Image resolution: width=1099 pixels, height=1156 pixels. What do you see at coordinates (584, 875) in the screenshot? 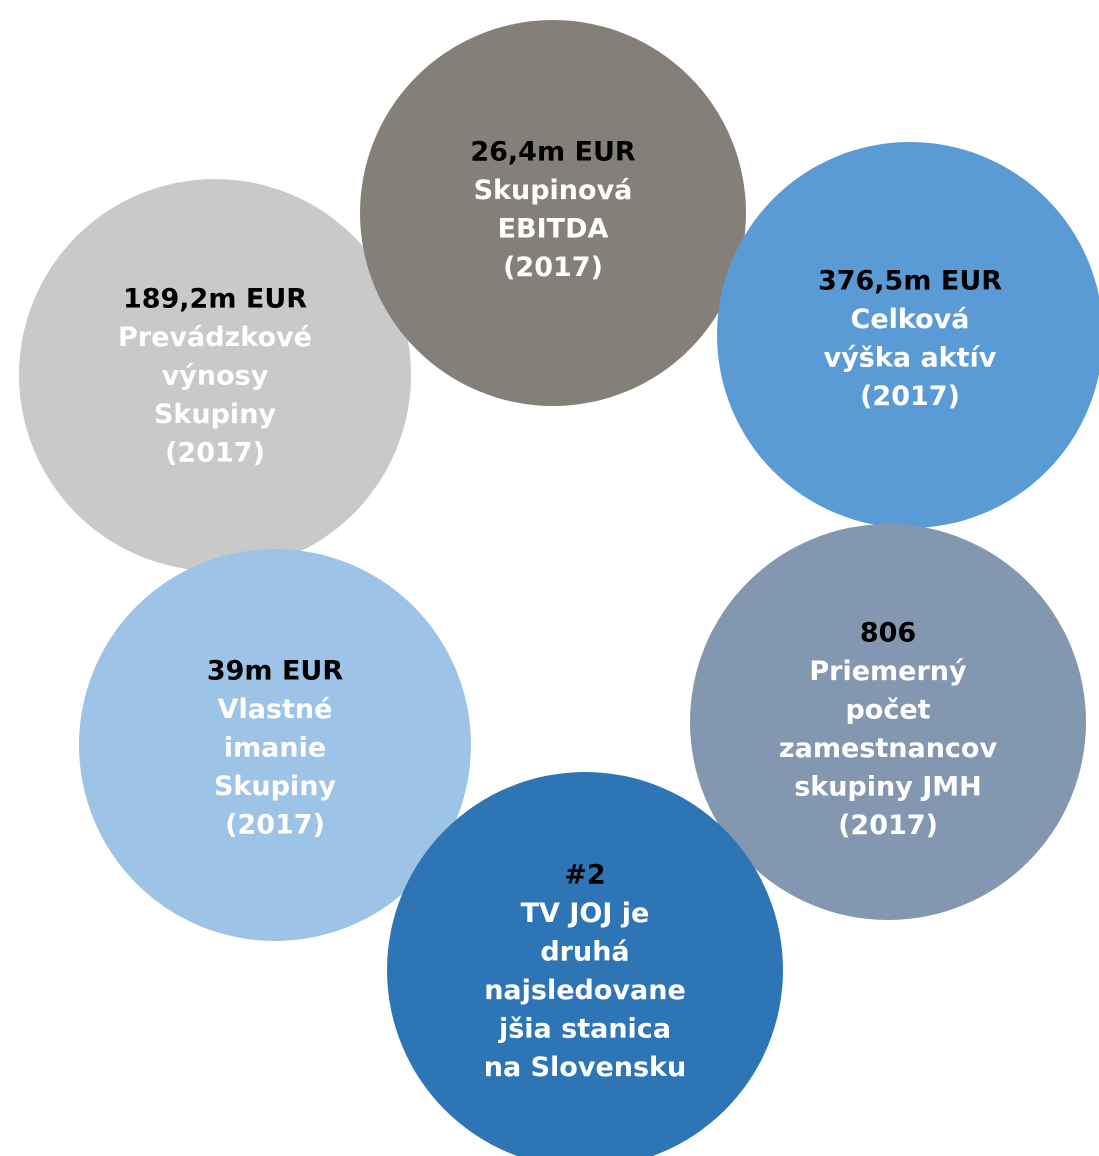
I see `stat-headline: #2` at bounding box center [584, 875].